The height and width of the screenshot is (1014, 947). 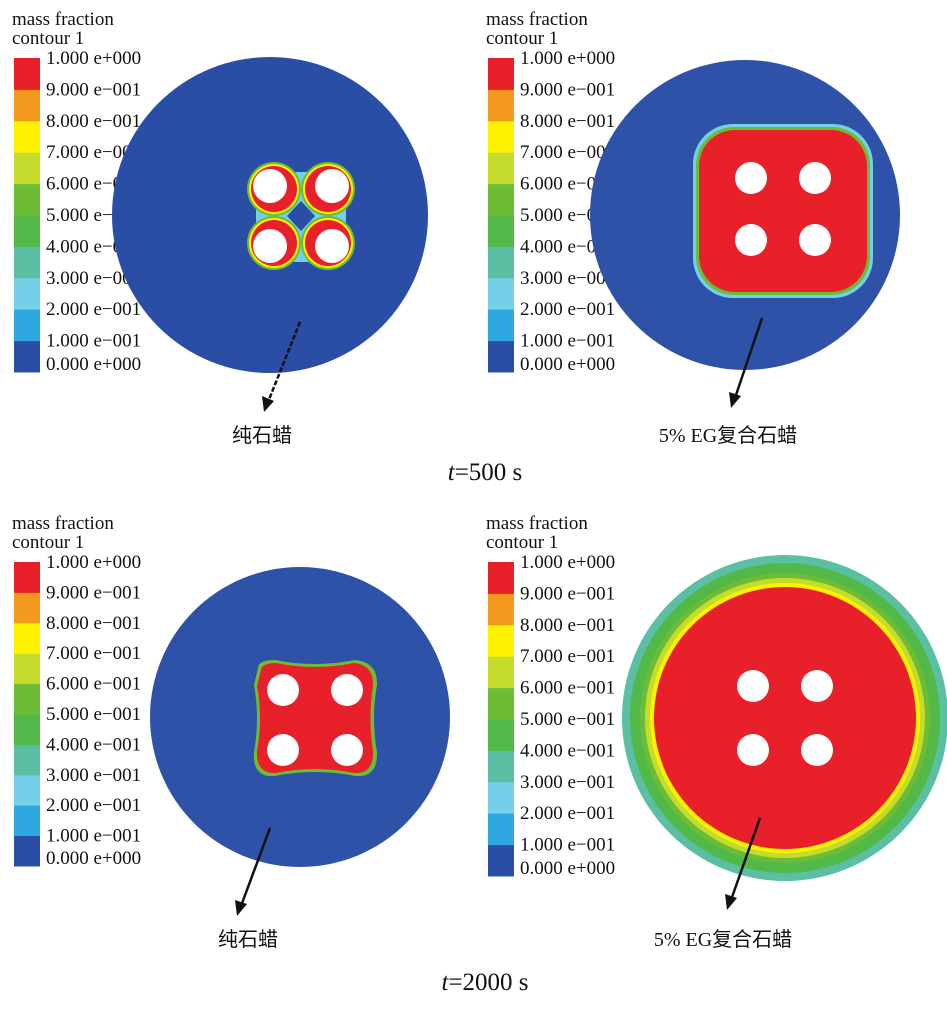 What do you see at coordinates (484, 982) in the screenshot?
I see `time-label-2000s: t=2000 s` at bounding box center [484, 982].